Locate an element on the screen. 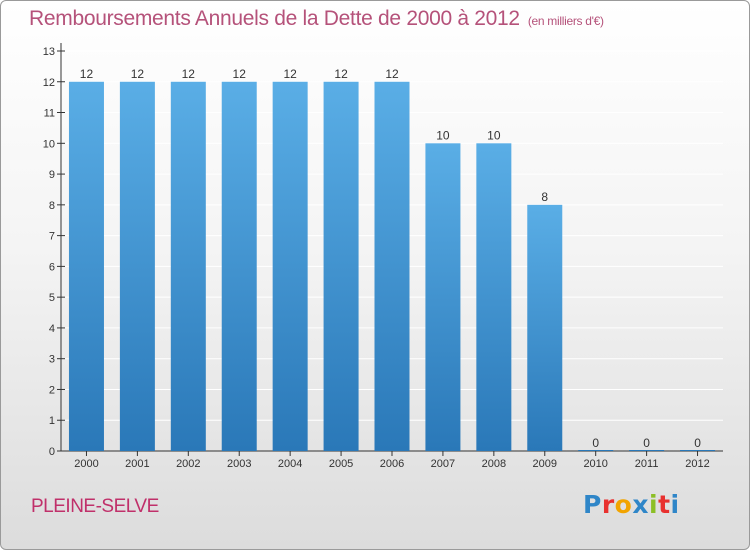  y-tick-label: 3 is located at coordinates (52, 360).